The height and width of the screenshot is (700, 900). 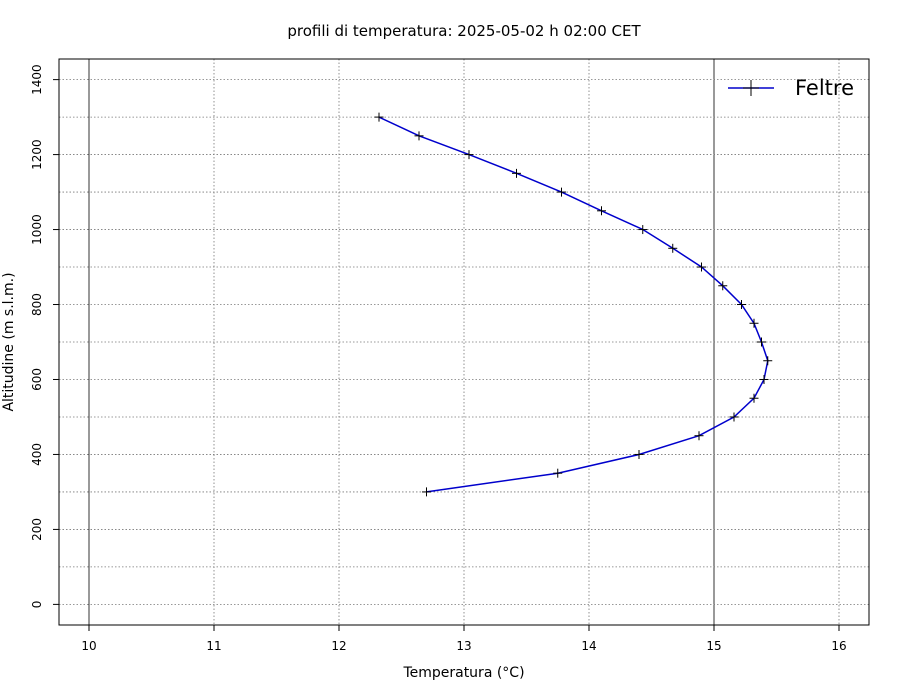 What do you see at coordinates (37, 304) in the screenshot?
I see `y-tick-label: 800` at bounding box center [37, 304].